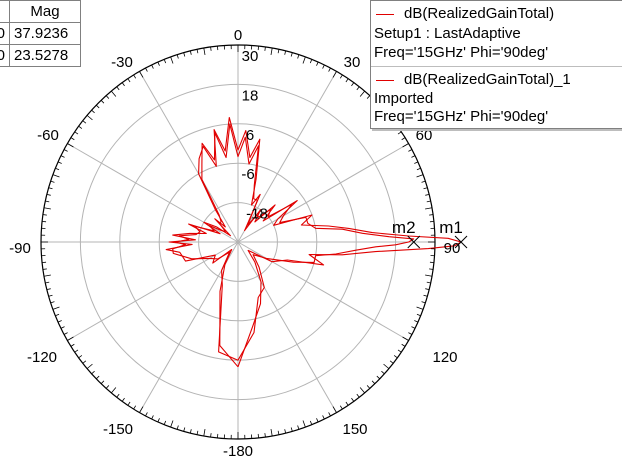 The width and height of the screenshot is (622, 471). What do you see at coordinates (118, 429) in the screenshot?
I see `angle-label: -150` at bounding box center [118, 429].